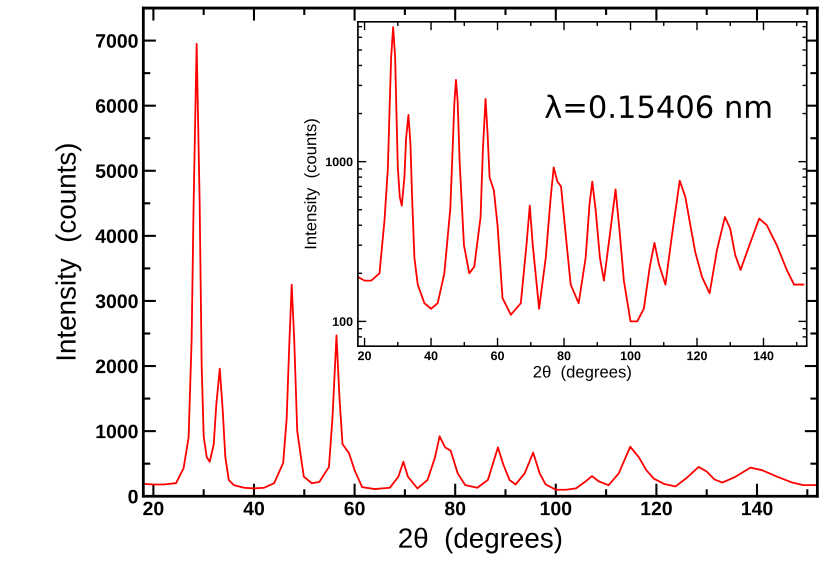  I want to click on y-tick-label: 7000, so click(117, 41).